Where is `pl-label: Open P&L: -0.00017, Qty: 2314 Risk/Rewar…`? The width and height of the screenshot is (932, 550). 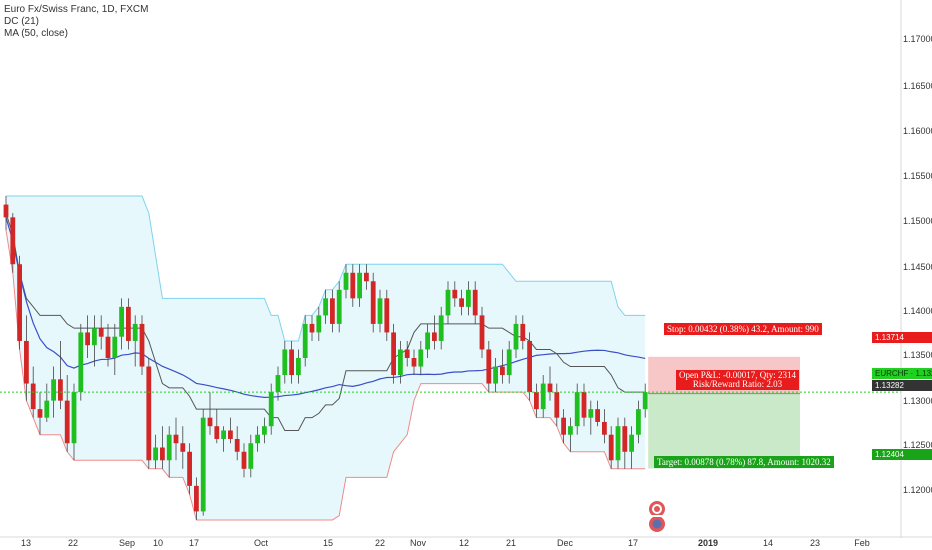
pl-label: Open P&L: -0.00017, Qty: 2314 Risk/Rewar… is located at coordinates (737, 380).